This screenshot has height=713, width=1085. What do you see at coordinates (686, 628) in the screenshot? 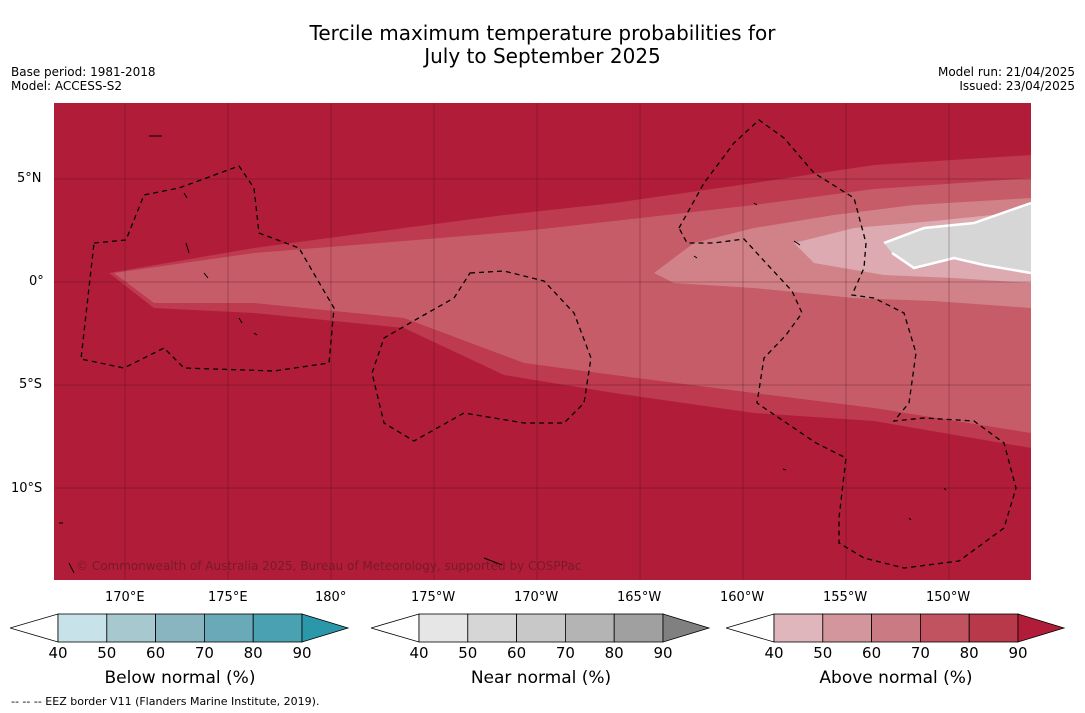
I see `near-colorbar-extend-high` at bounding box center [686, 628].